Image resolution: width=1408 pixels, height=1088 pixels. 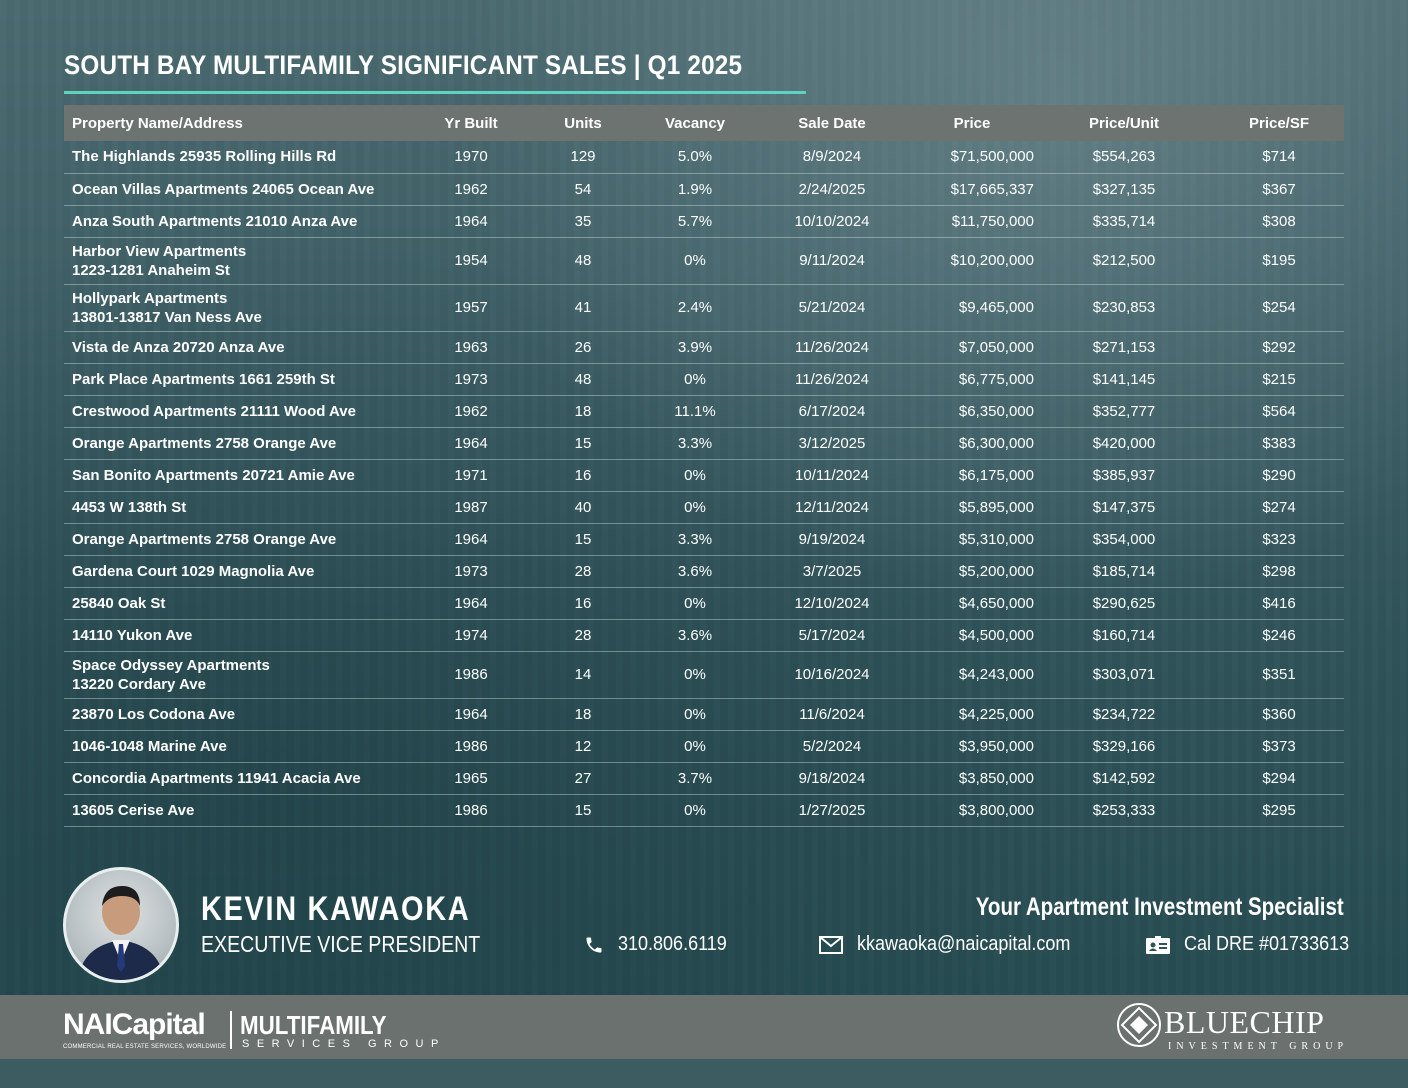 What do you see at coordinates (1279, 539) in the screenshot?
I see `price-per-sf: $323` at bounding box center [1279, 539].